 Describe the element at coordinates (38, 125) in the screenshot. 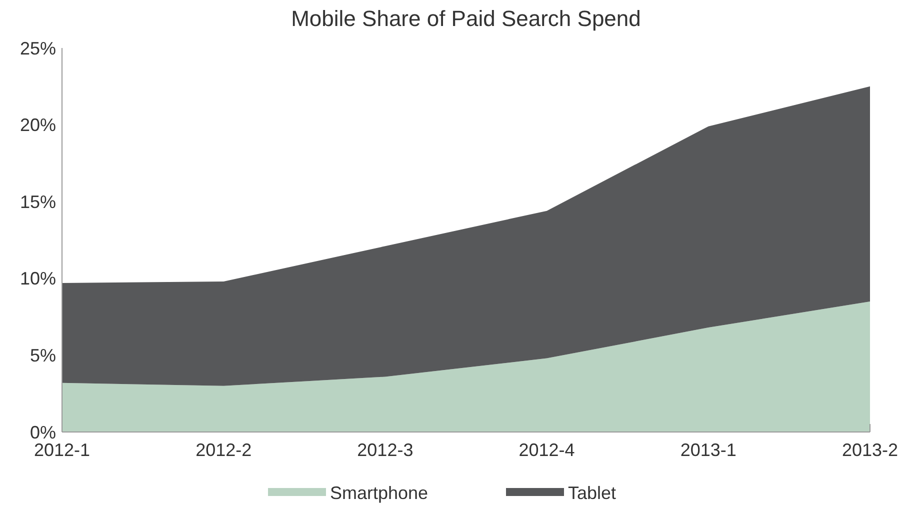

I see `y-tick-label: 20%` at that location.